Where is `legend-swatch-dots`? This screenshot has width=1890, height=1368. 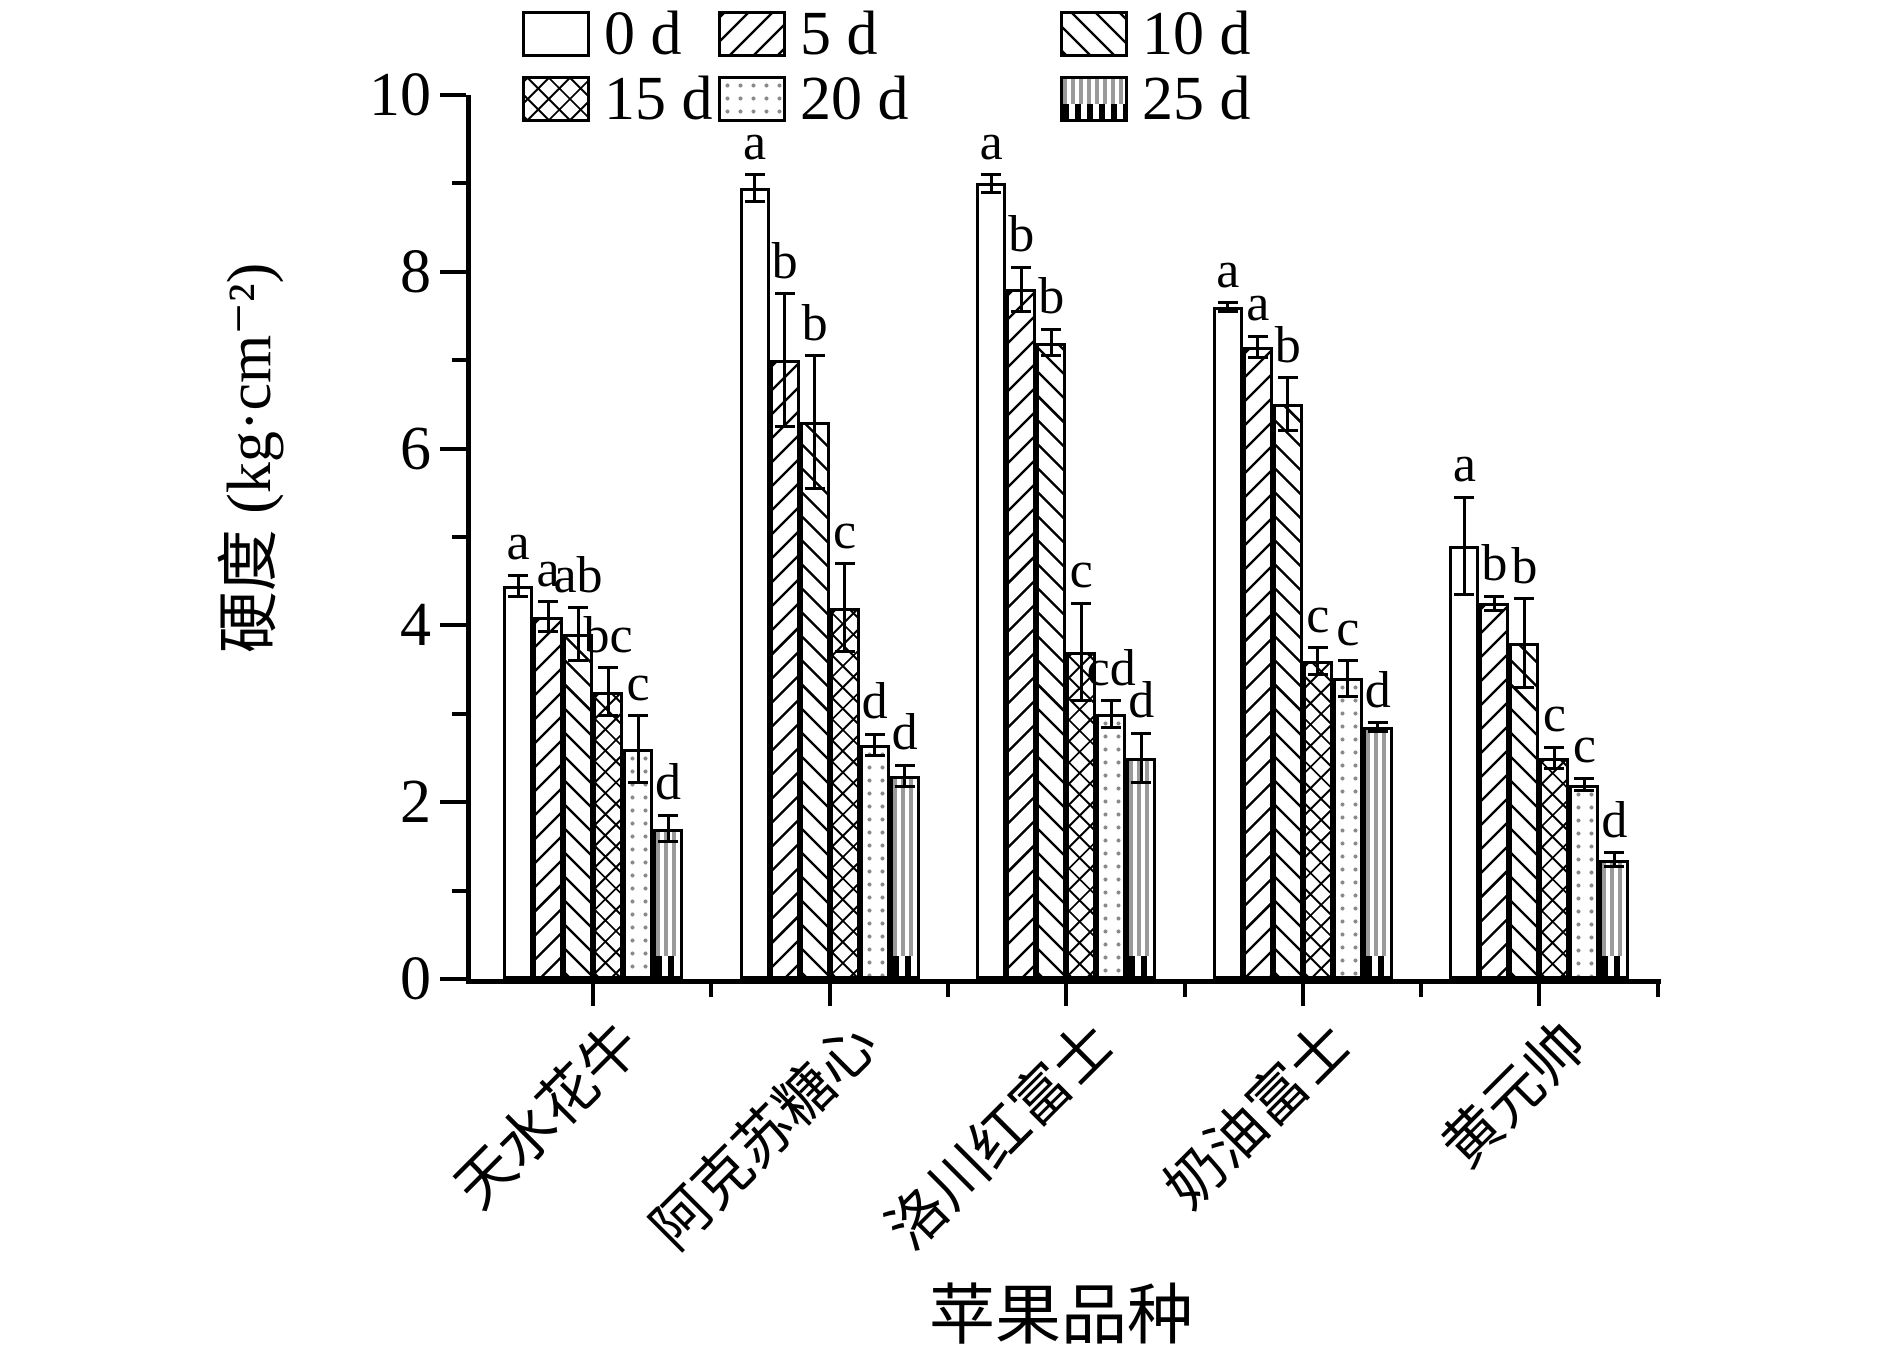
legend-swatch-dots is located at coordinates (752, 99).